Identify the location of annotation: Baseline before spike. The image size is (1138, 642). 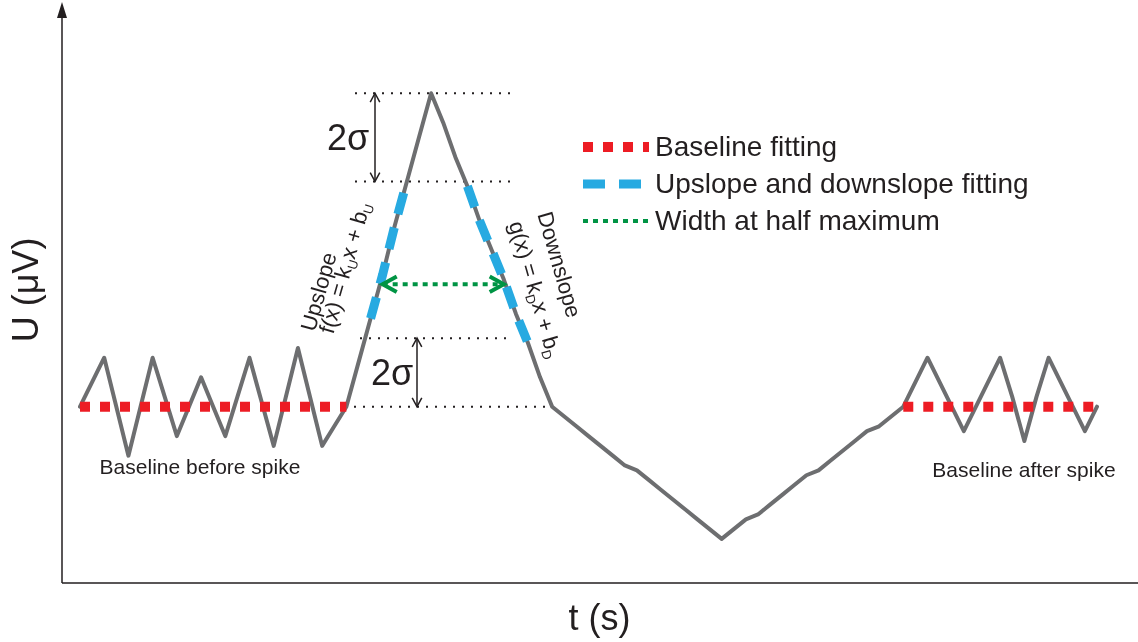
(200, 466).